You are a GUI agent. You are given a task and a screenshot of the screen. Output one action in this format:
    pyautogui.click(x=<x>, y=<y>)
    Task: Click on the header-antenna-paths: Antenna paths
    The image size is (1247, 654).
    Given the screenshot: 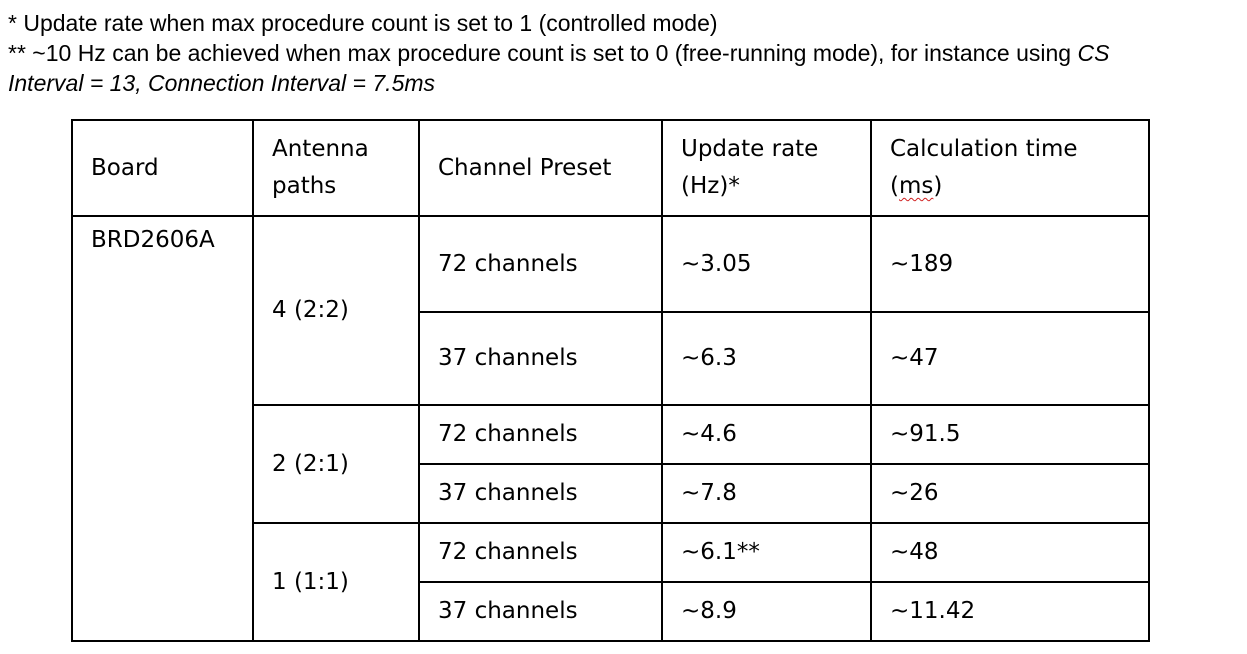 What is the action you would take?
    pyautogui.click(x=336, y=168)
    